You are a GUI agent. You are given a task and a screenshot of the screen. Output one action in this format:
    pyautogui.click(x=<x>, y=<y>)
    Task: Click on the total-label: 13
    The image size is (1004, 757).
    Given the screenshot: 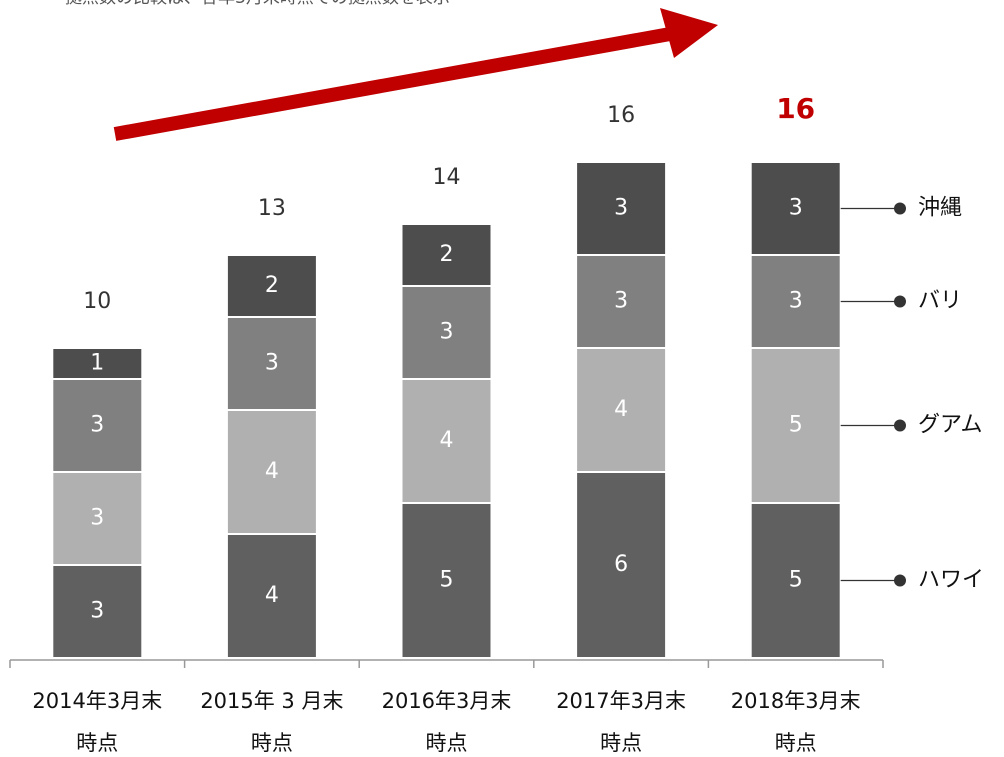 What is the action you would take?
    pyautogui.click(x=272, y=208)
    